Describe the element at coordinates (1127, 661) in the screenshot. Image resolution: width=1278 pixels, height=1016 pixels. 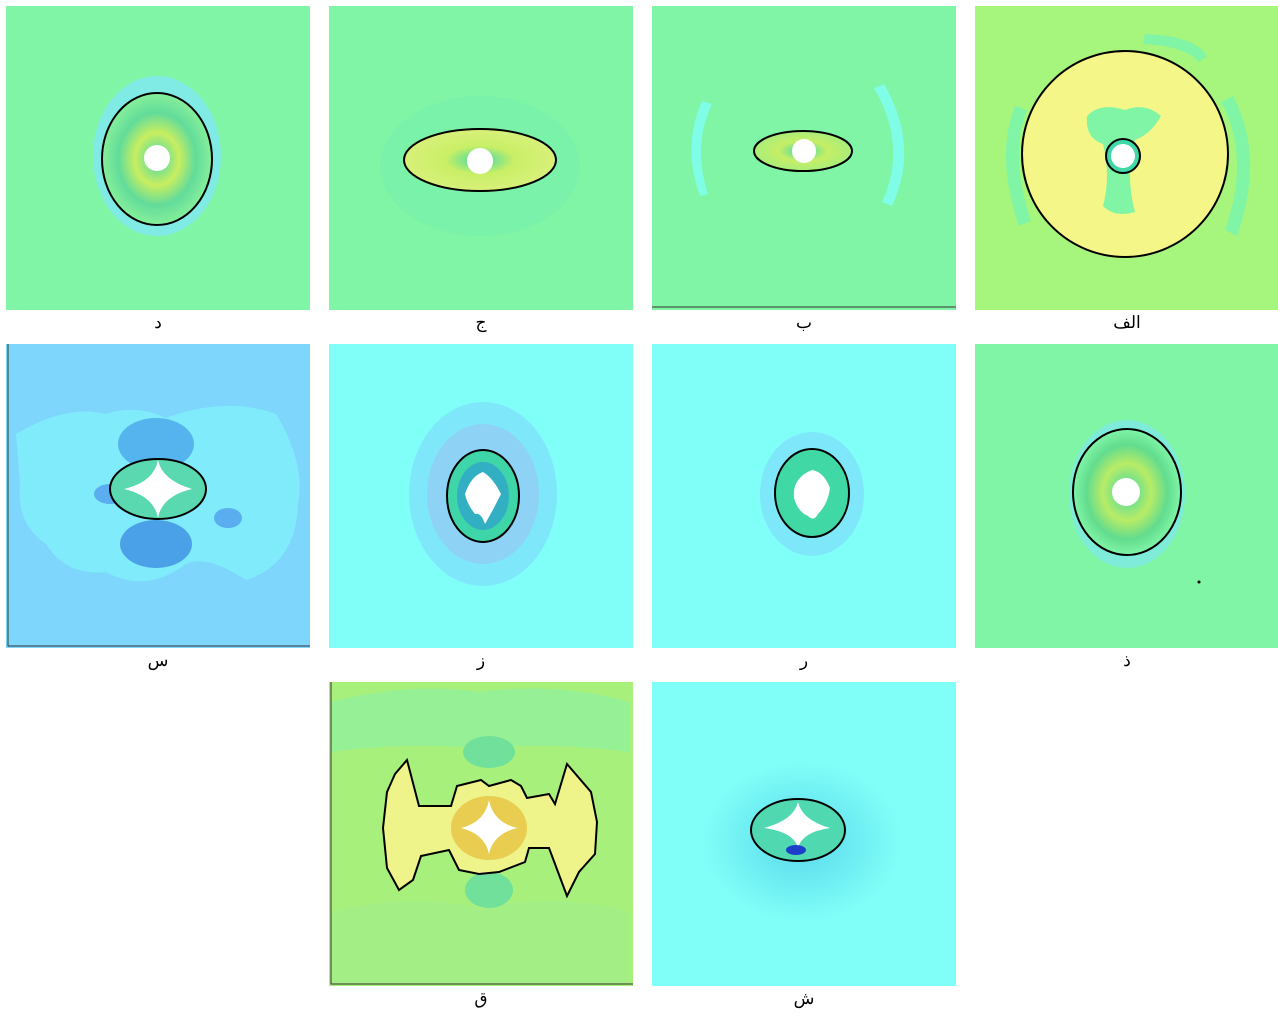
I see `caption-zal: ذ` at that location.